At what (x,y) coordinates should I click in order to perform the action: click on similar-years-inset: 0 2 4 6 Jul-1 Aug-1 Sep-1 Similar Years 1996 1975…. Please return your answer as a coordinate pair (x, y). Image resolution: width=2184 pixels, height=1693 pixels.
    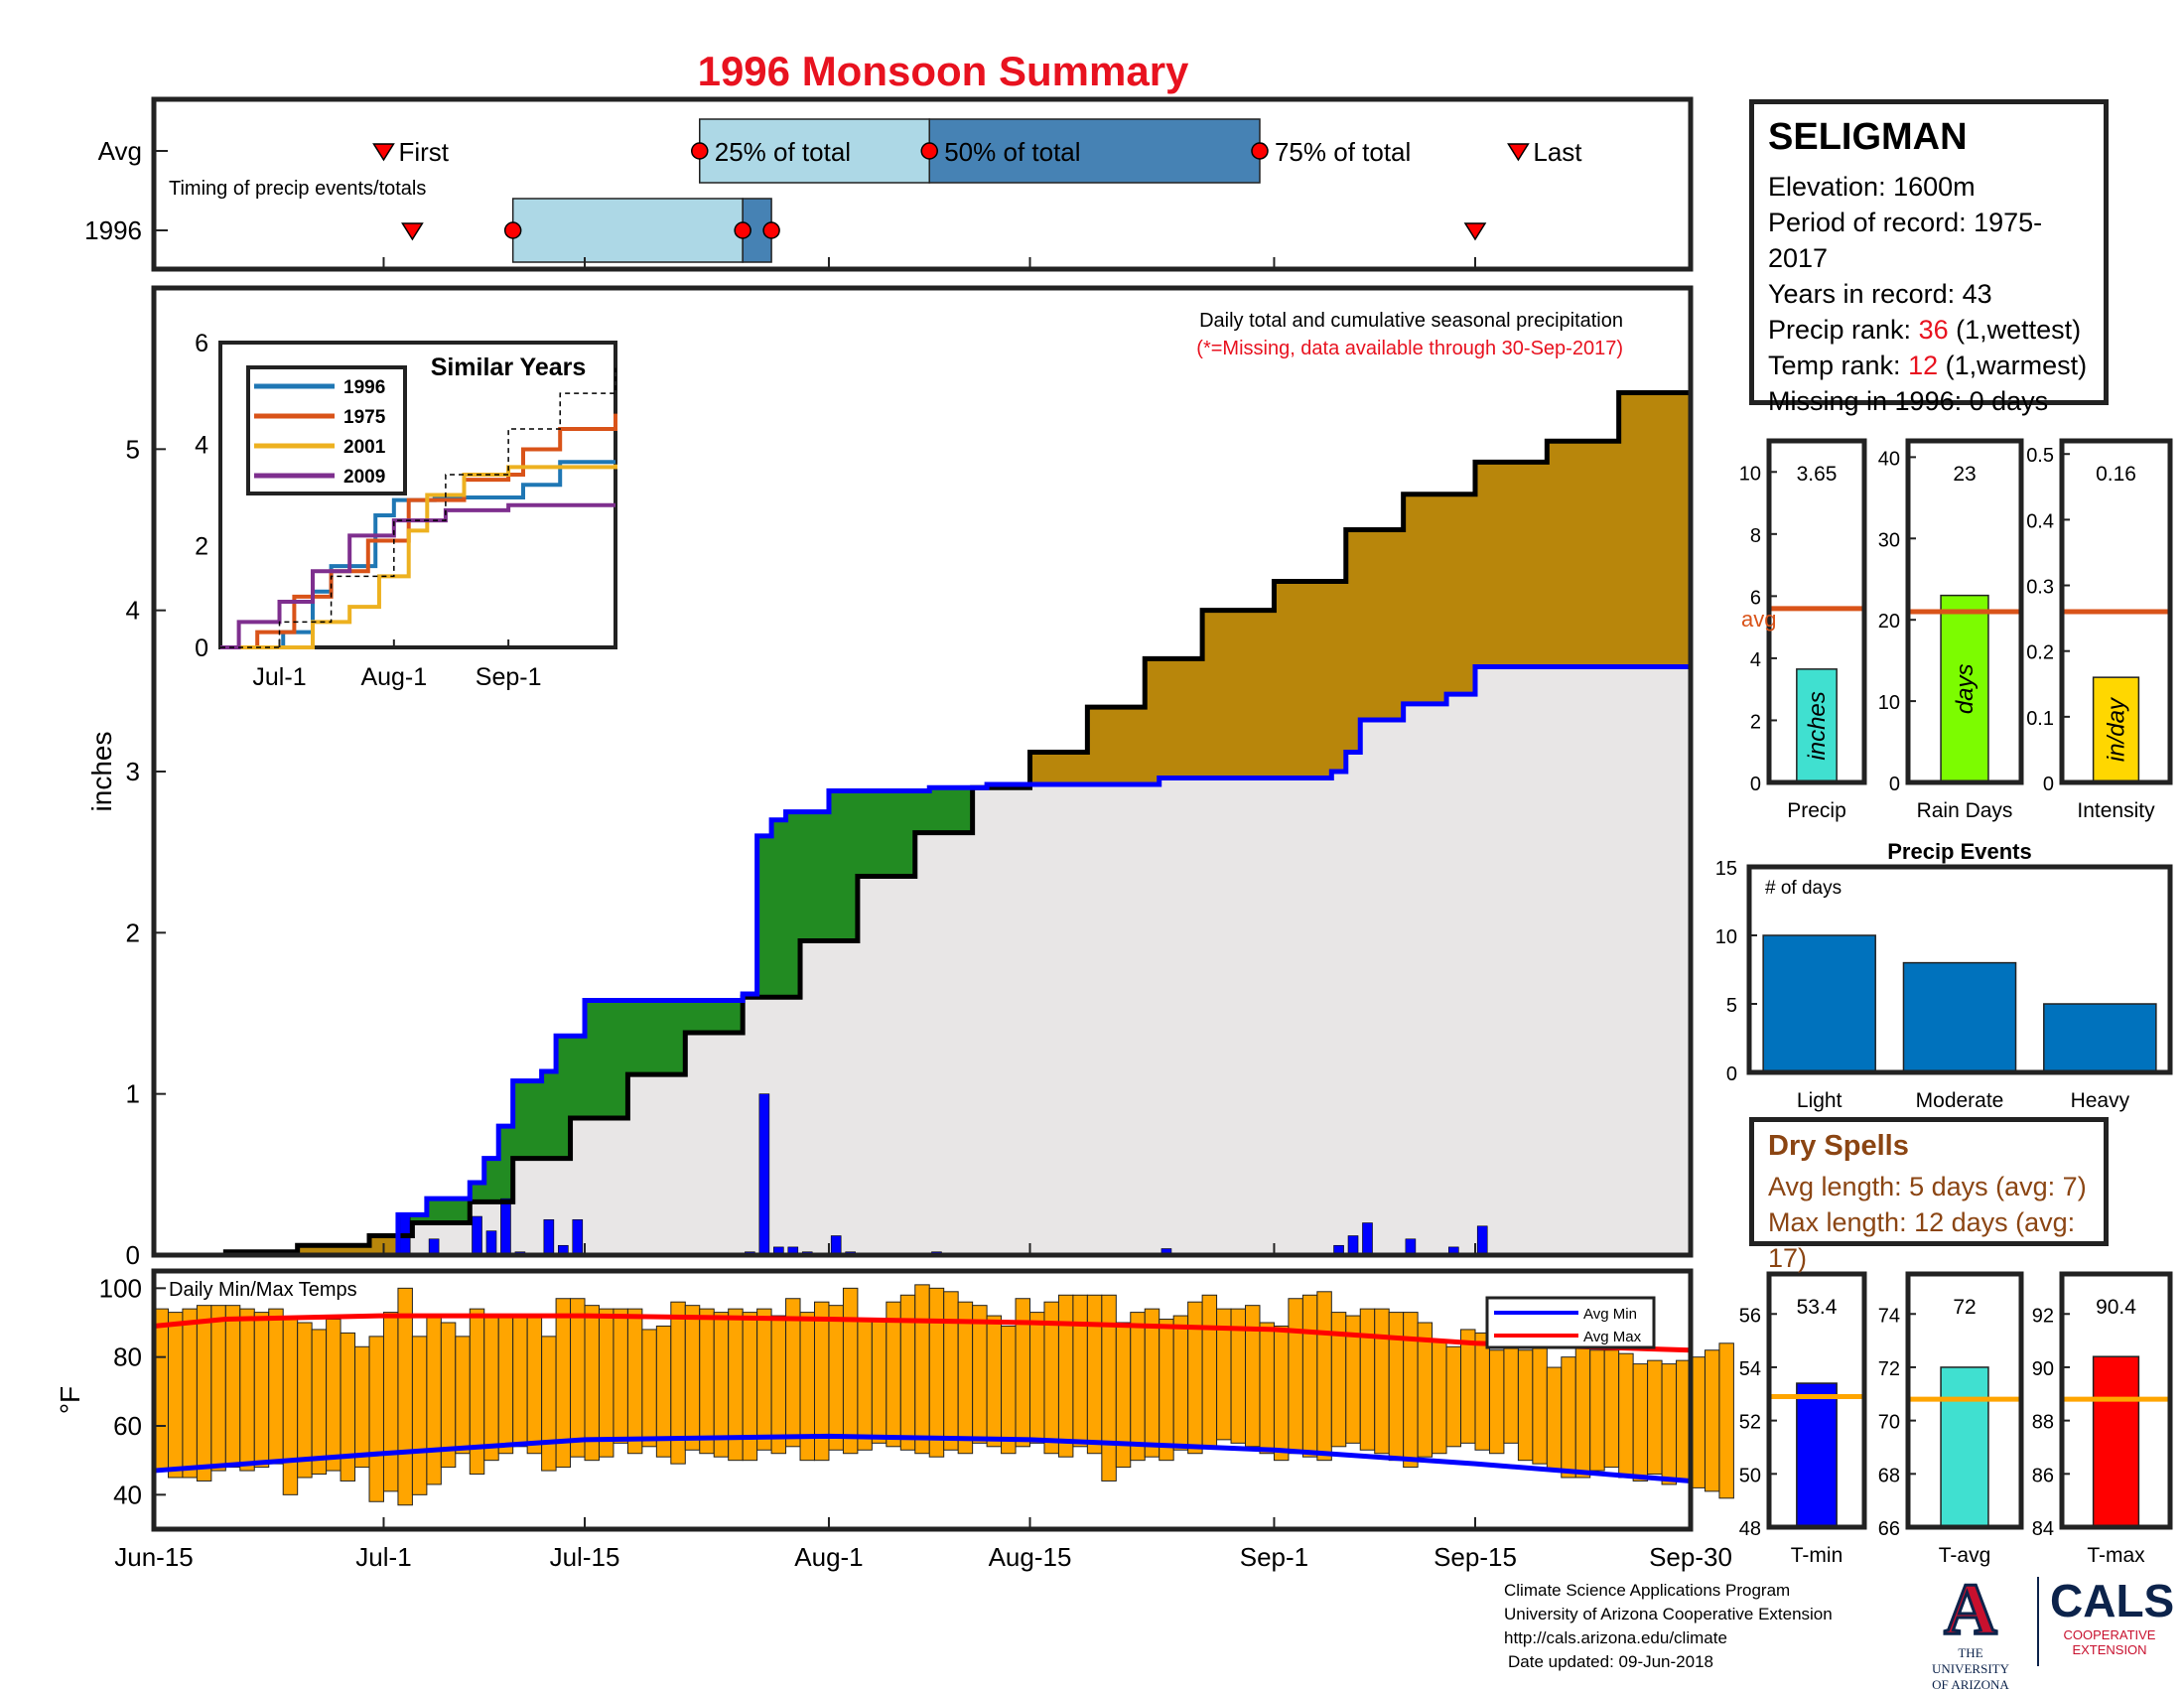
    Looking at the image, I should click on (406, 510).